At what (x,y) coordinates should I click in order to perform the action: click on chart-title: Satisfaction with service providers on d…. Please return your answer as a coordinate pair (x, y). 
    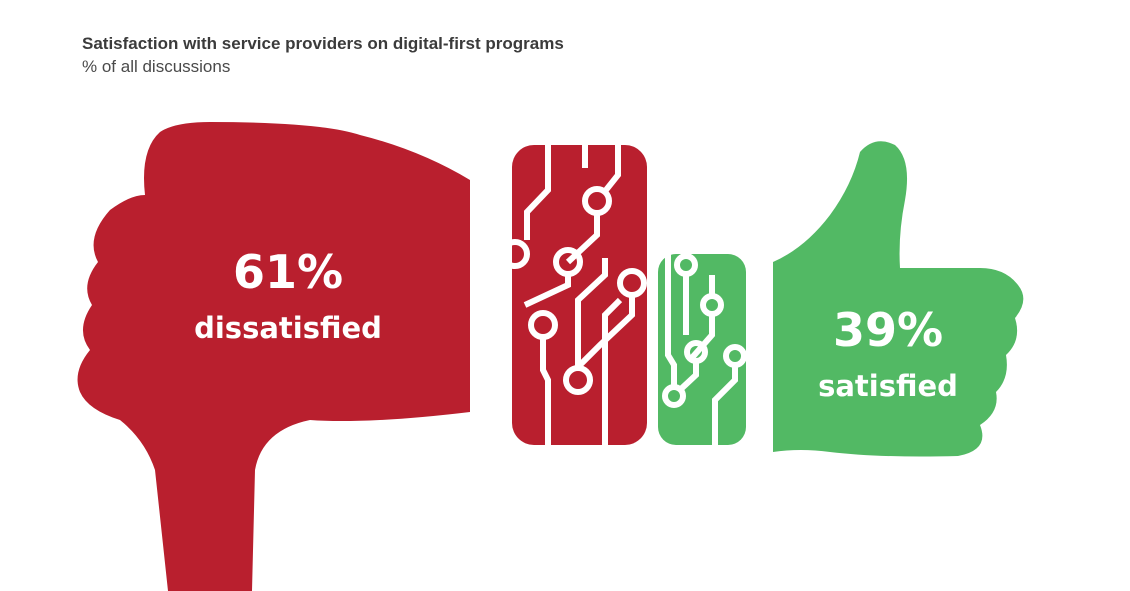
    Looking at the image, I should click on (323, 43).